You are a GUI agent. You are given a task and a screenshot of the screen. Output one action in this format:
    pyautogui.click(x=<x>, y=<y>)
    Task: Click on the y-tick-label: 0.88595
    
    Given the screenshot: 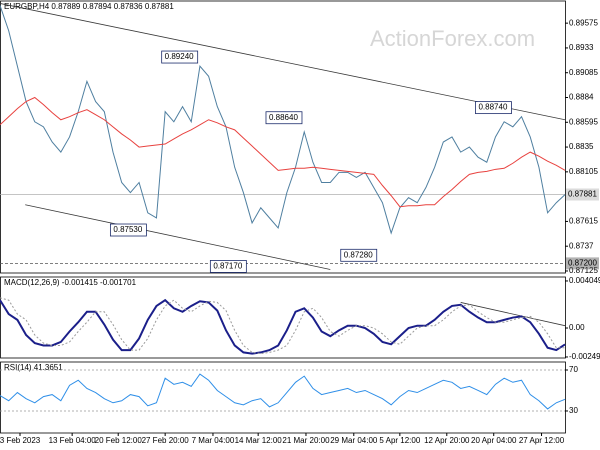 What is the action you would take?
    pyautogui.click(x=583, y=121)
    